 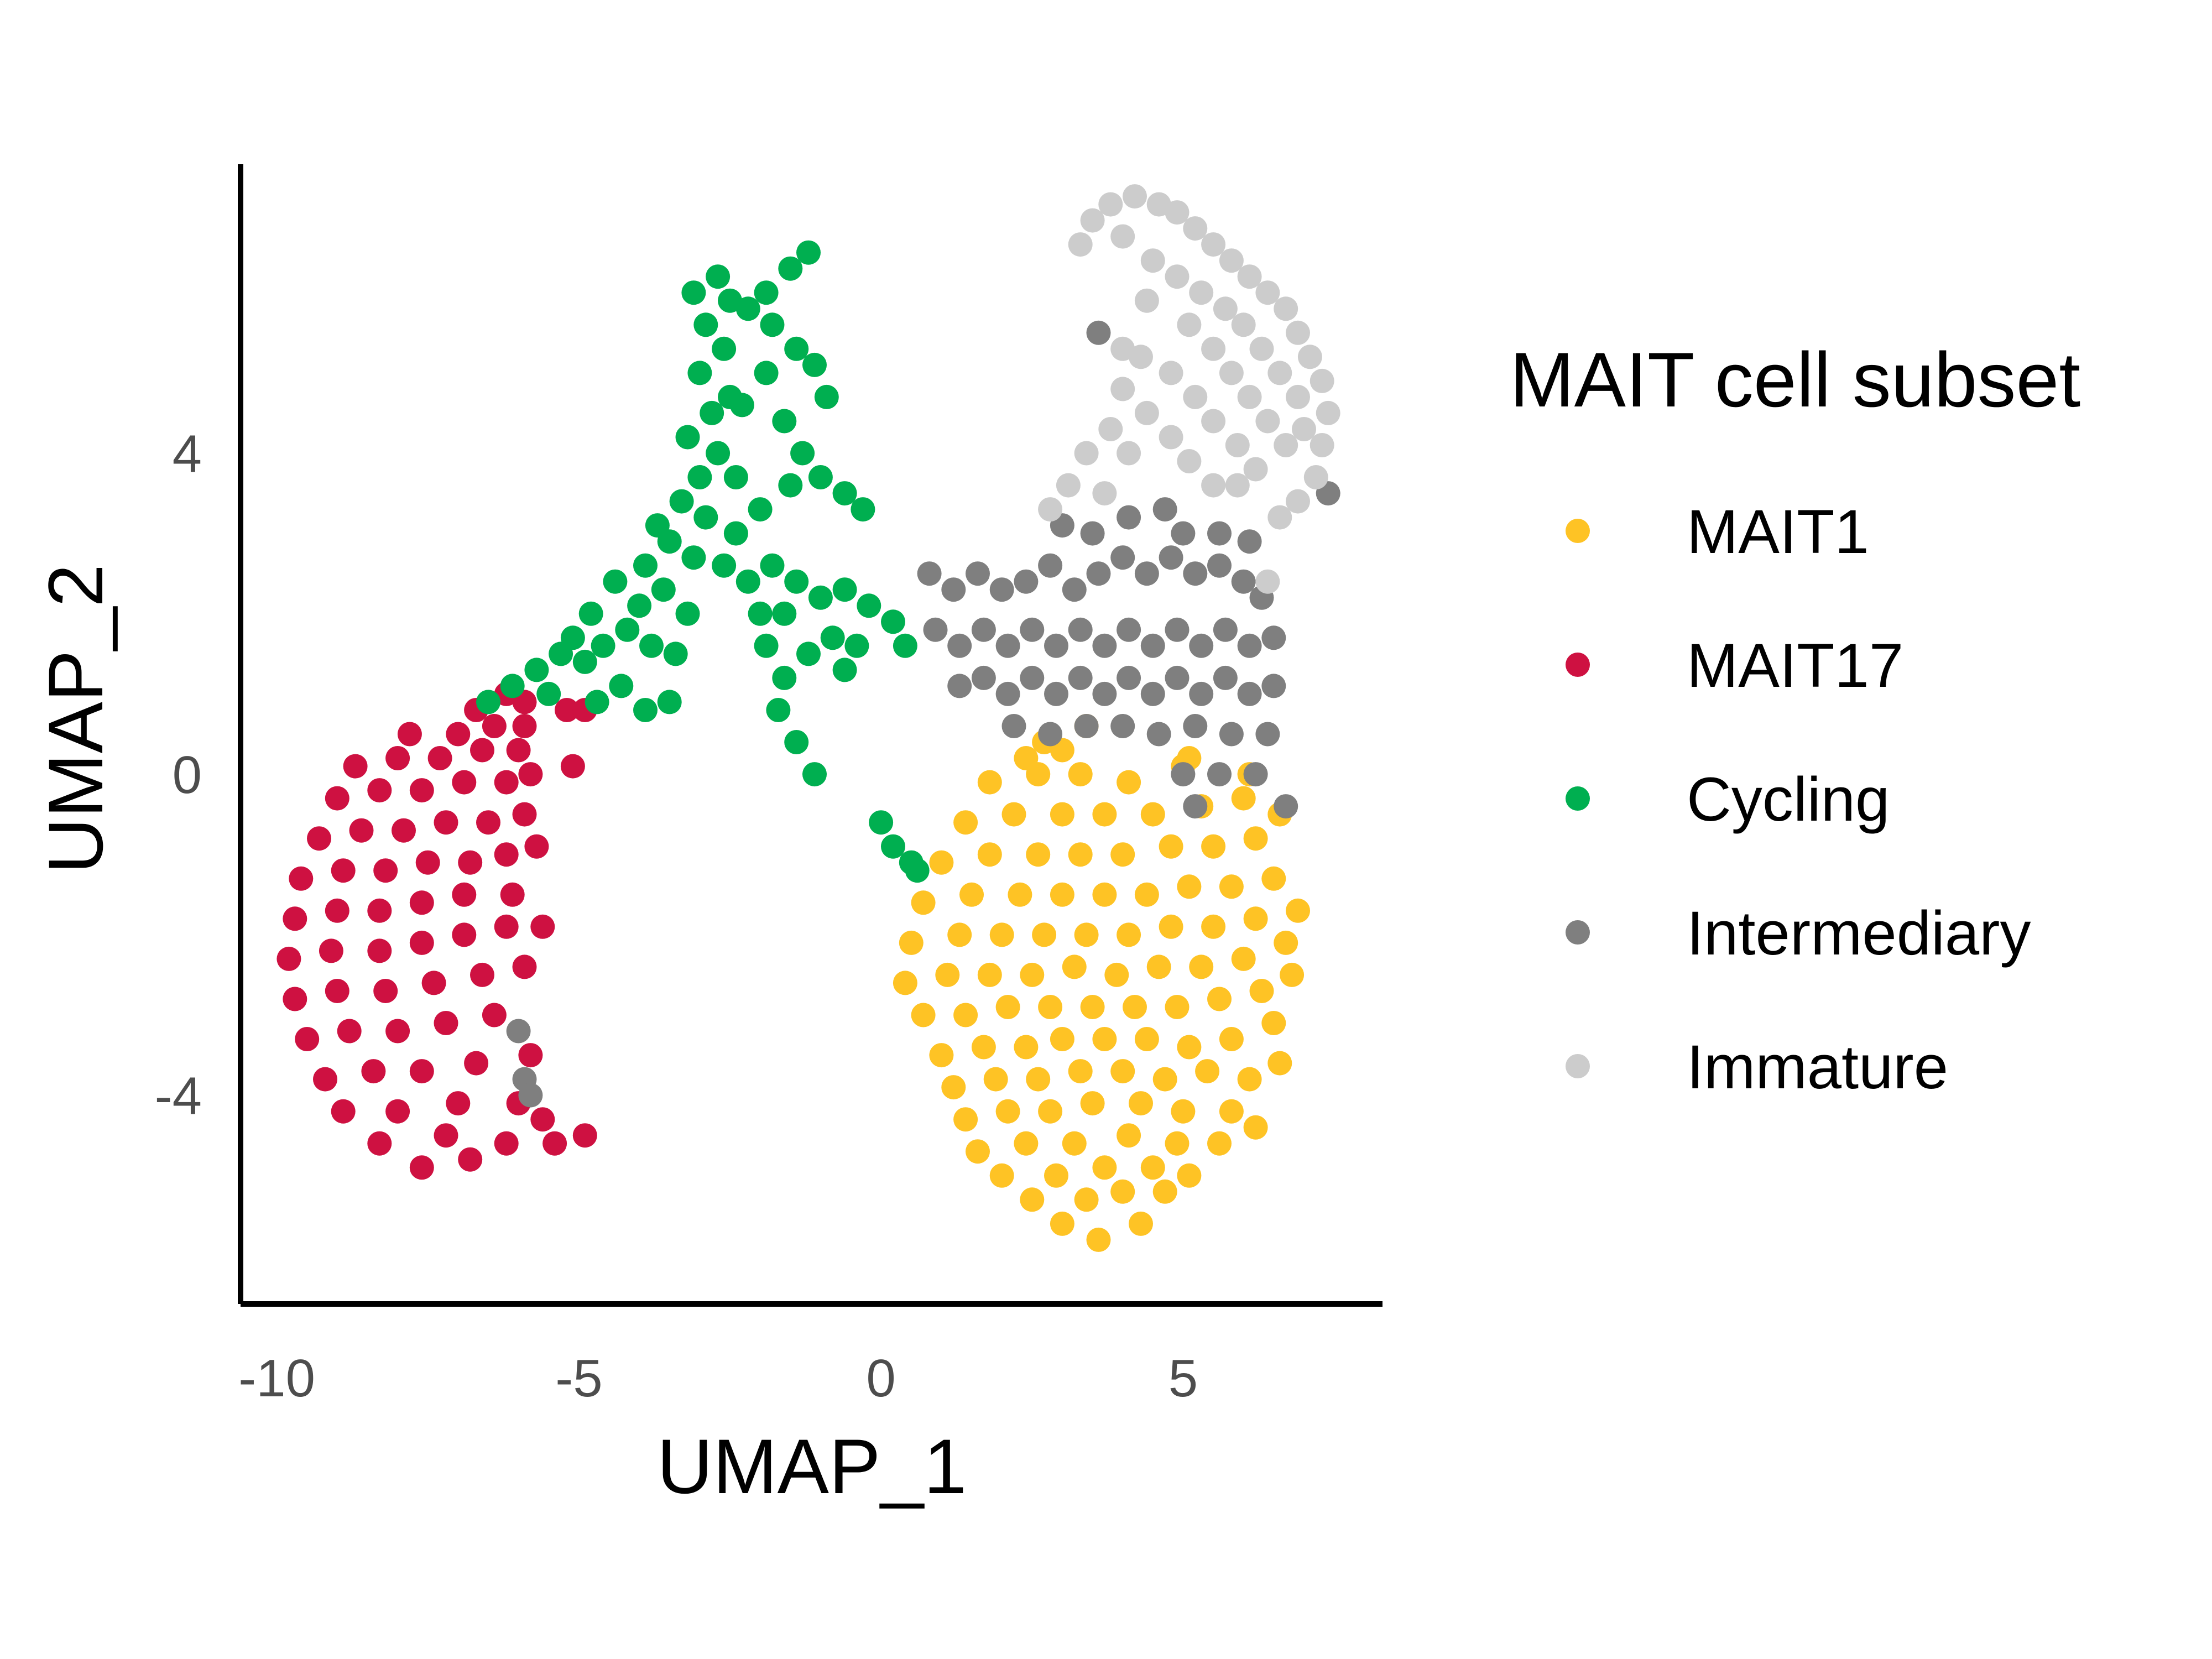 I want to click on legend-item-cycling: Cycling, so click(x=1728, y=800).